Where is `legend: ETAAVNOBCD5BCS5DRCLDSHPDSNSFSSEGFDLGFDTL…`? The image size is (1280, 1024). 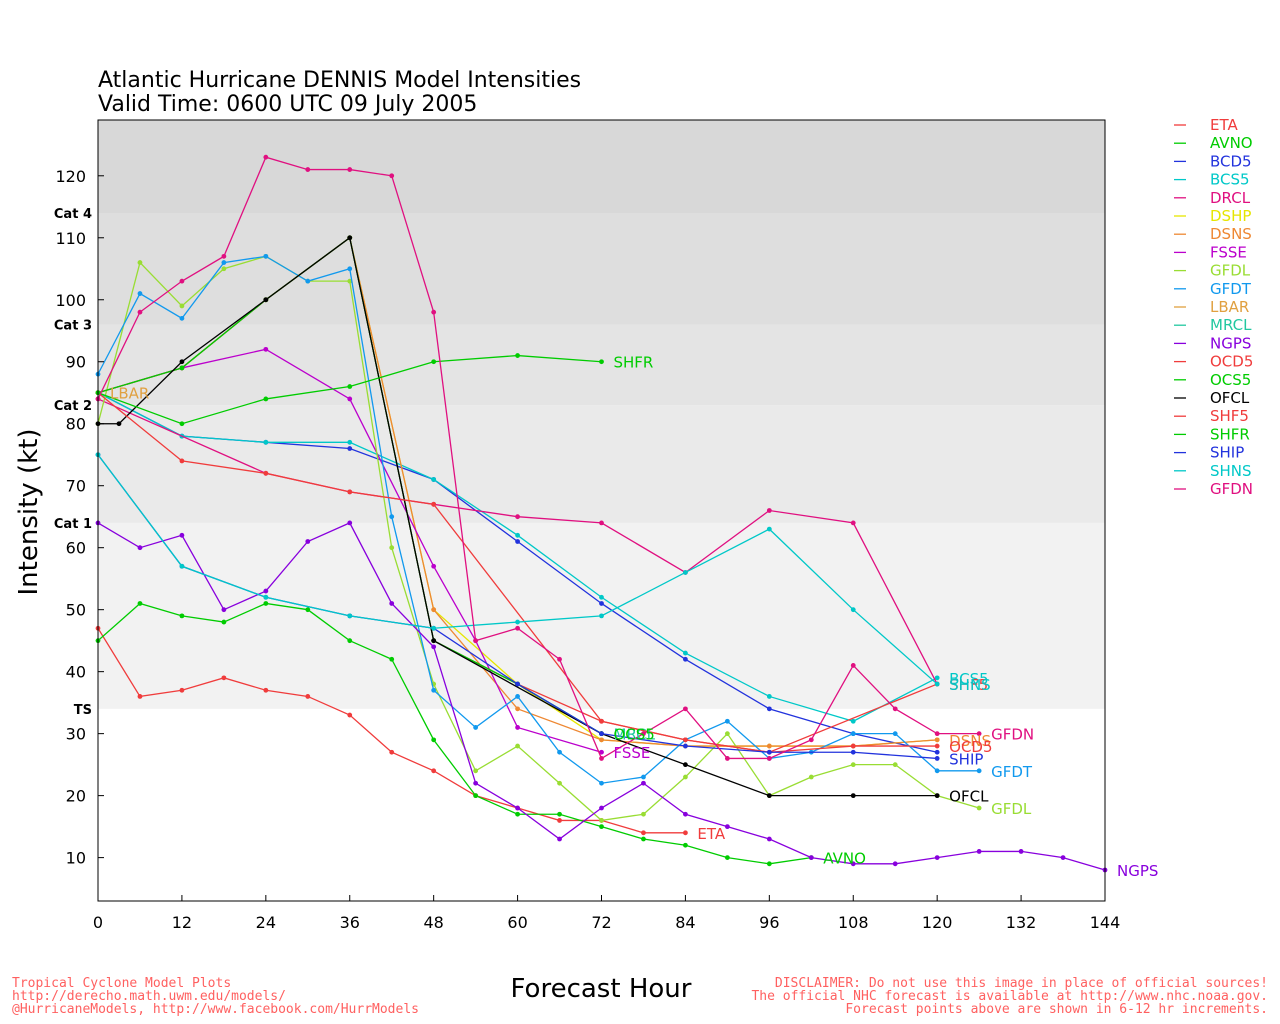
legend: ETAAVNOBCD5BCS5DRCLDSHPDSNSFSSEGFDLGFDTL… is located at coordinates (1213, 307).